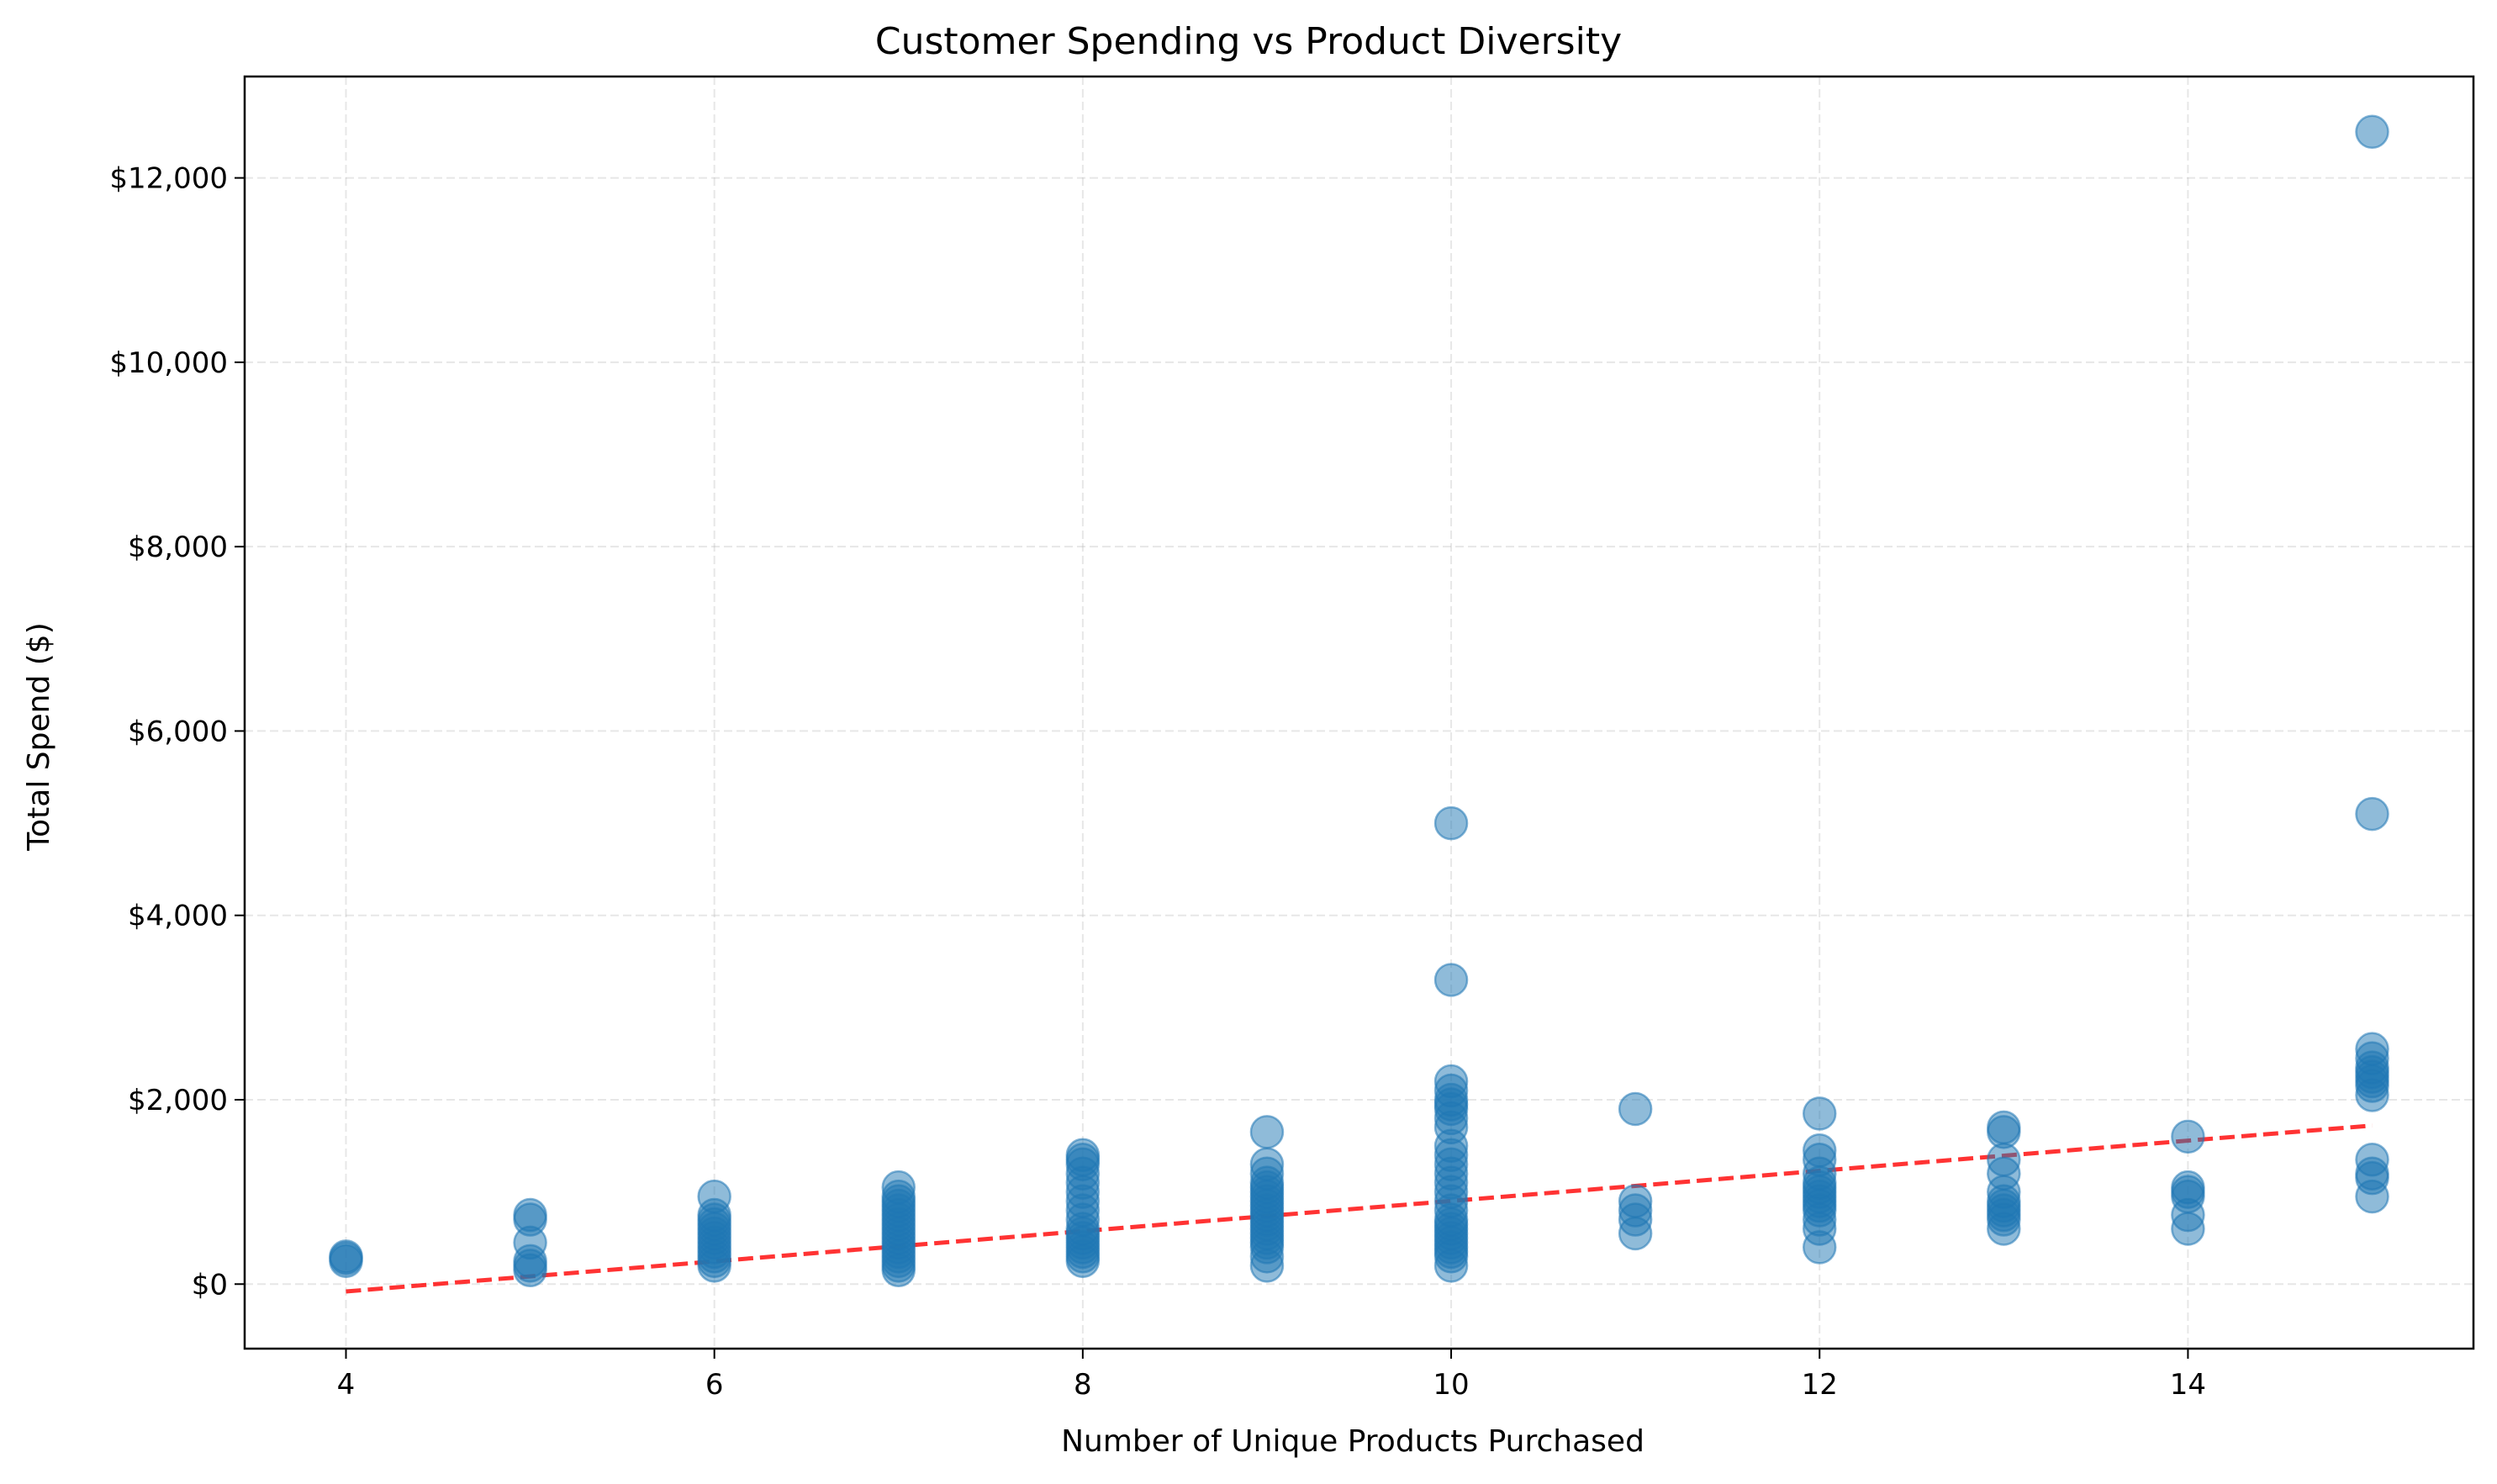 The width and height of the screenshot is (2497, 1484). I want to click on y-tick-label: $8,000, so click(178, 547).